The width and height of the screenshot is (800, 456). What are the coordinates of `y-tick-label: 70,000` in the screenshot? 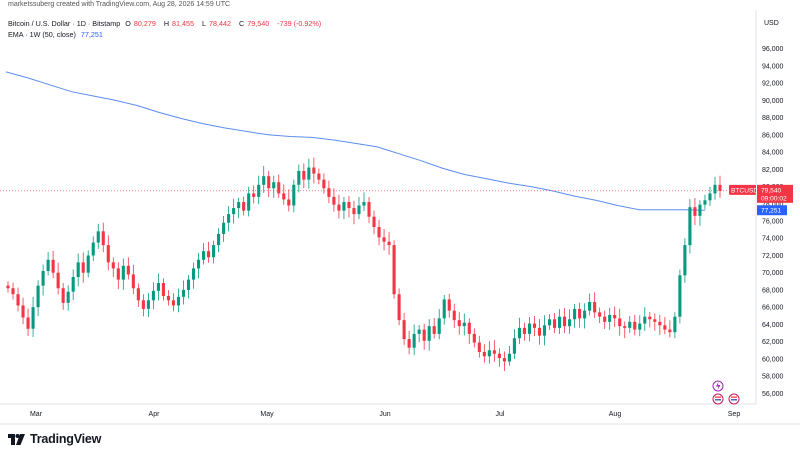 It's located at (773, 273).